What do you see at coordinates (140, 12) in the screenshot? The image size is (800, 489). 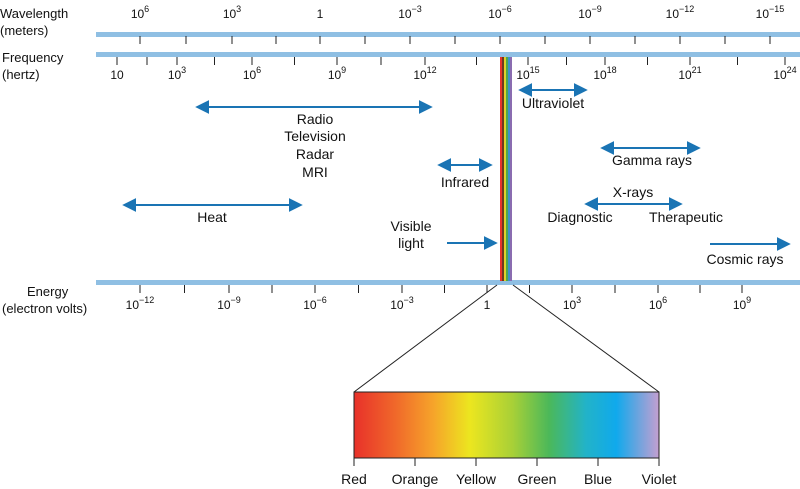 I see `wavelength-tick-label: 10⁶` at bounding box center [140, 12].